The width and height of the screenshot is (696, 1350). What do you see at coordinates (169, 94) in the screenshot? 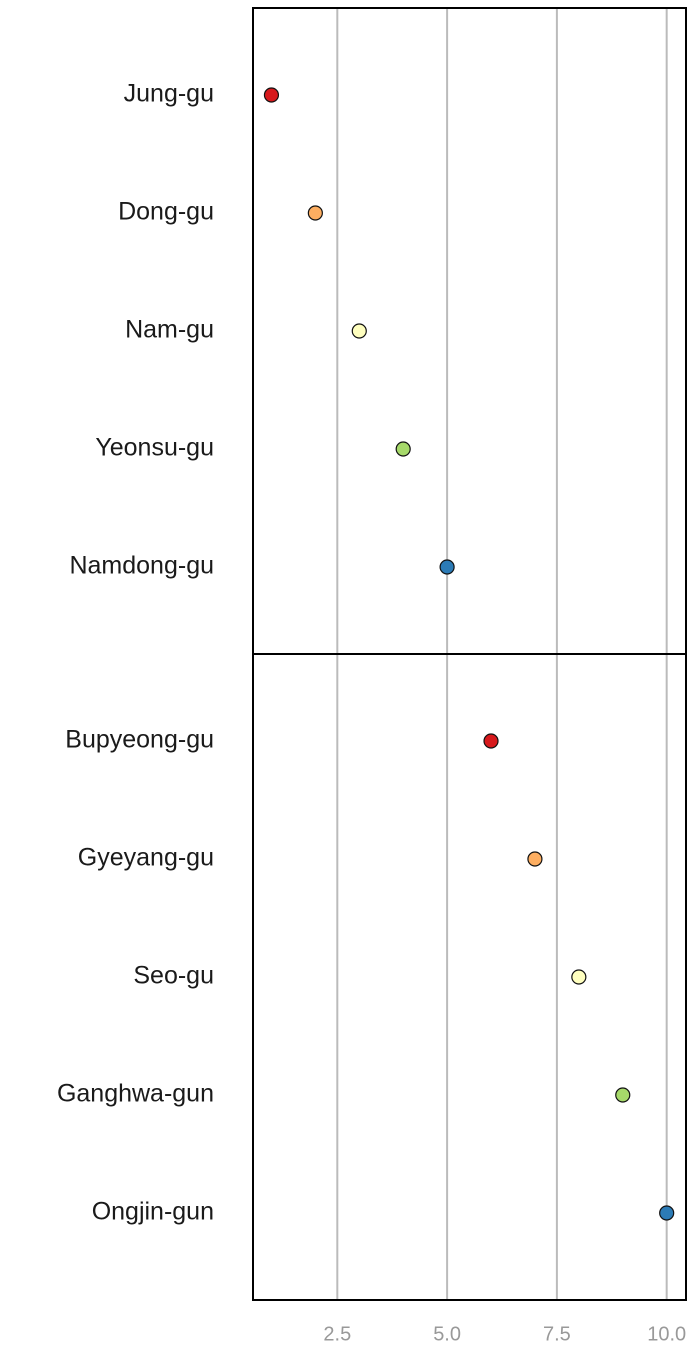
I see `category-label: Jung-gu` at bounding box center [169, 94].